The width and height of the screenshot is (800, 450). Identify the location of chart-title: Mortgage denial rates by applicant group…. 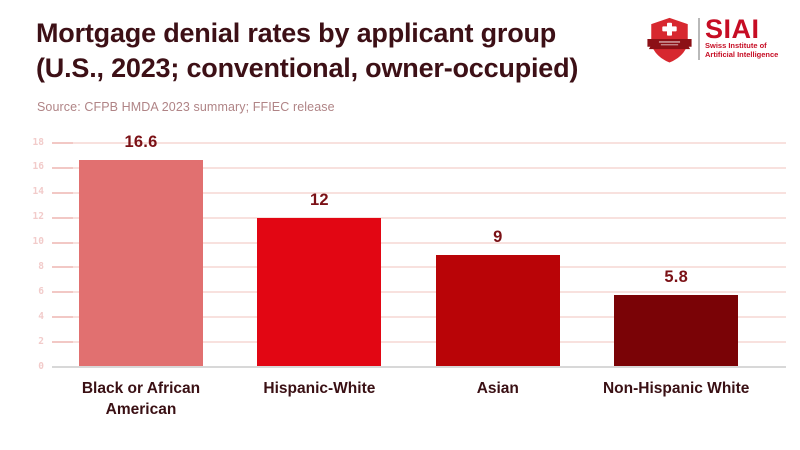
(336, 51).